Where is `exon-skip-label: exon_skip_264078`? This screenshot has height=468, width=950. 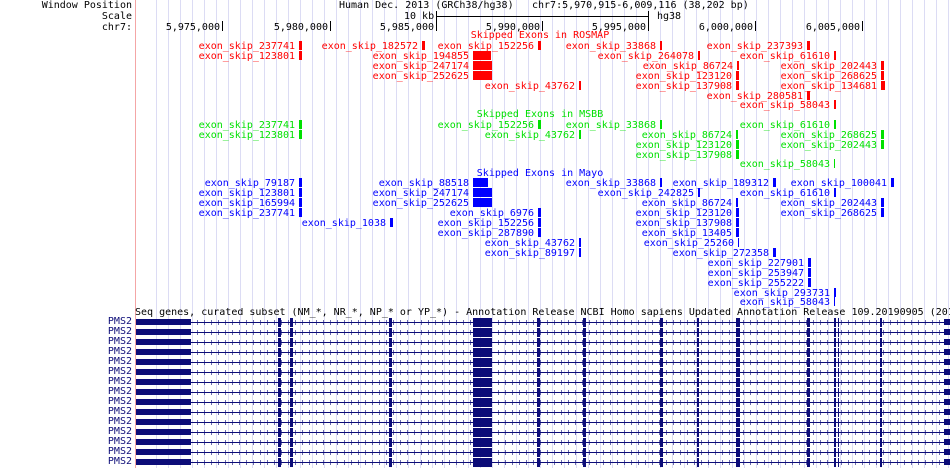
exon-skip-label: exon_skip_264078 is located at coordinates (645, 56).